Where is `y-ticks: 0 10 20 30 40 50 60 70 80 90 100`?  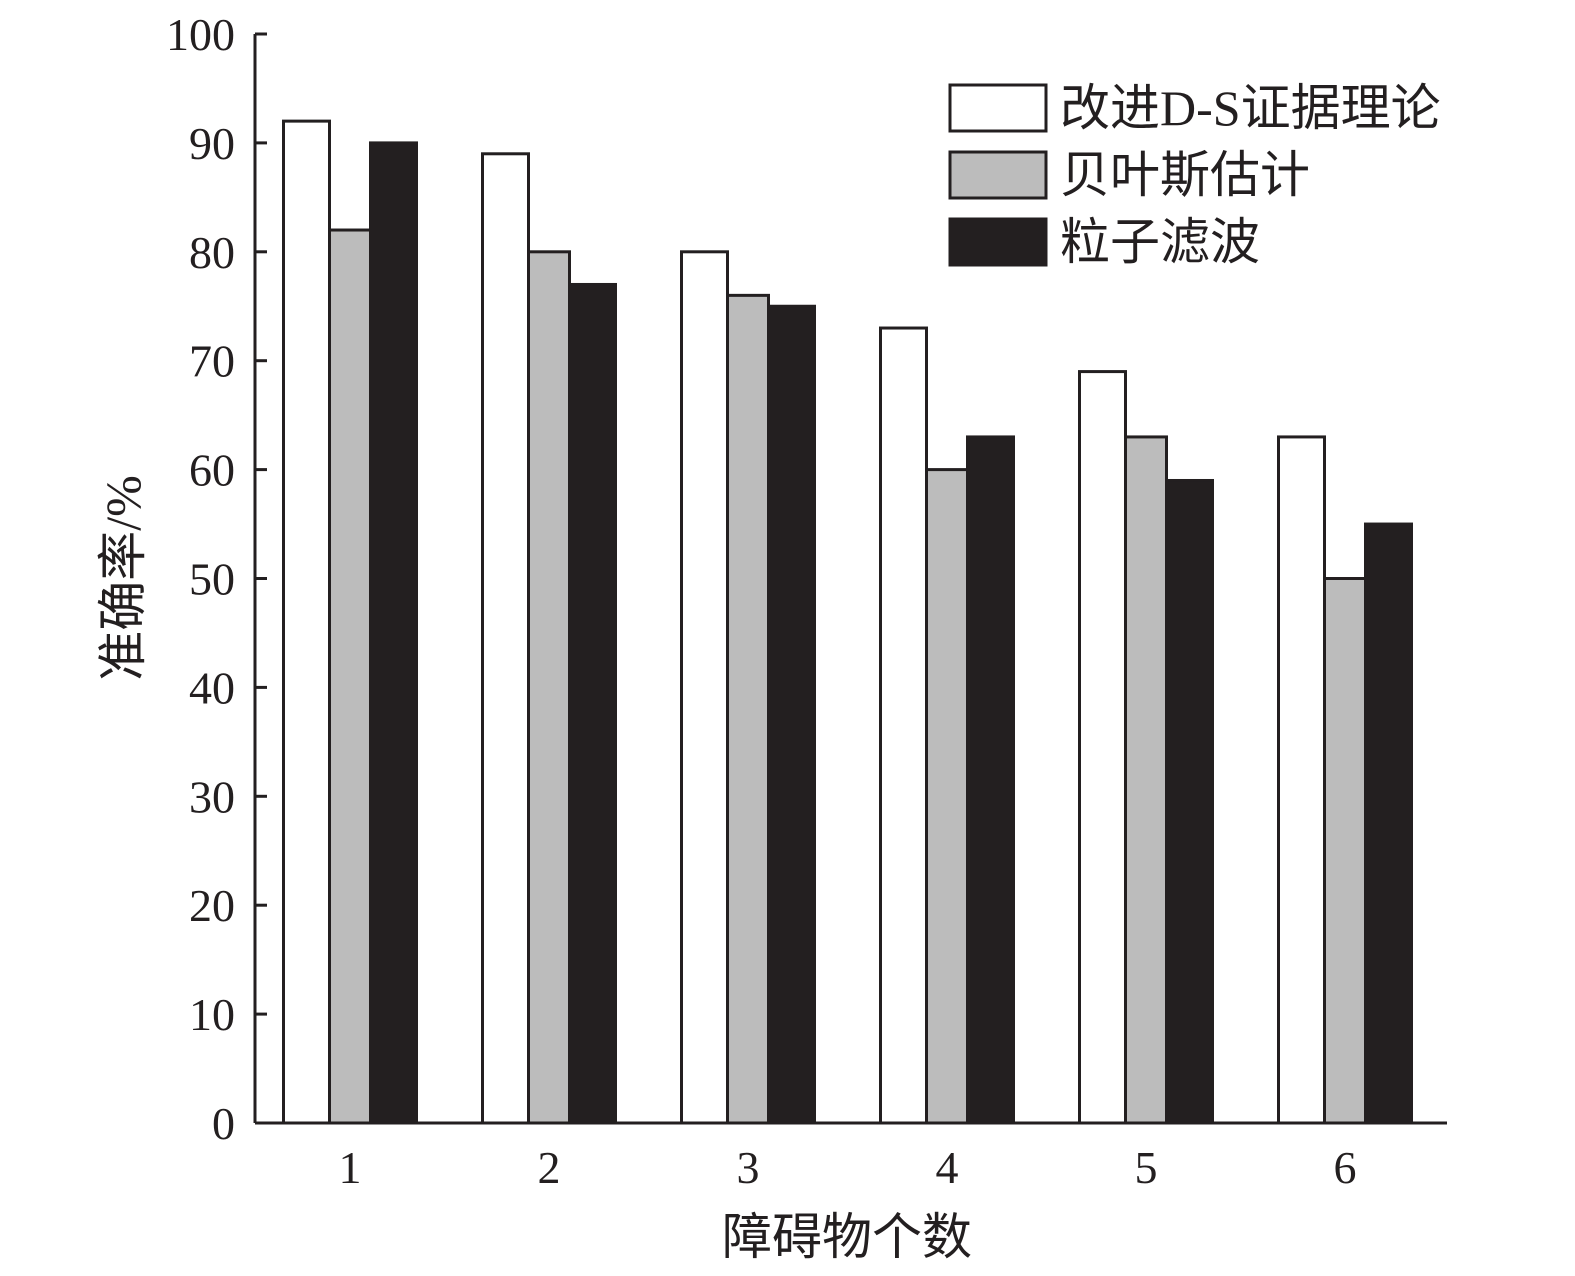 y-ticks: 0 10 20 30 40 50 60 70 80 90 100 is located at coordinates (216, 579).